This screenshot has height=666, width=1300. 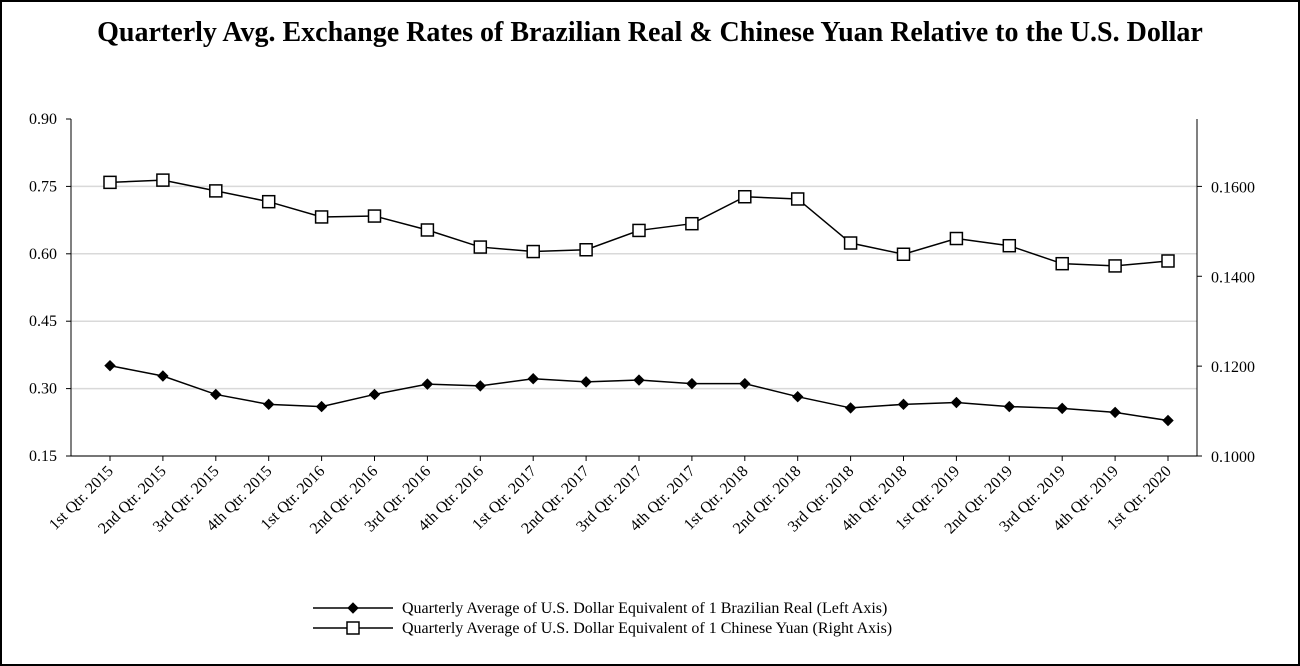 What do you see at coordinates (1233, 367) in the screenshot?
I see `right-tick-label: 0.1200` at bounding box center [1233, 367].